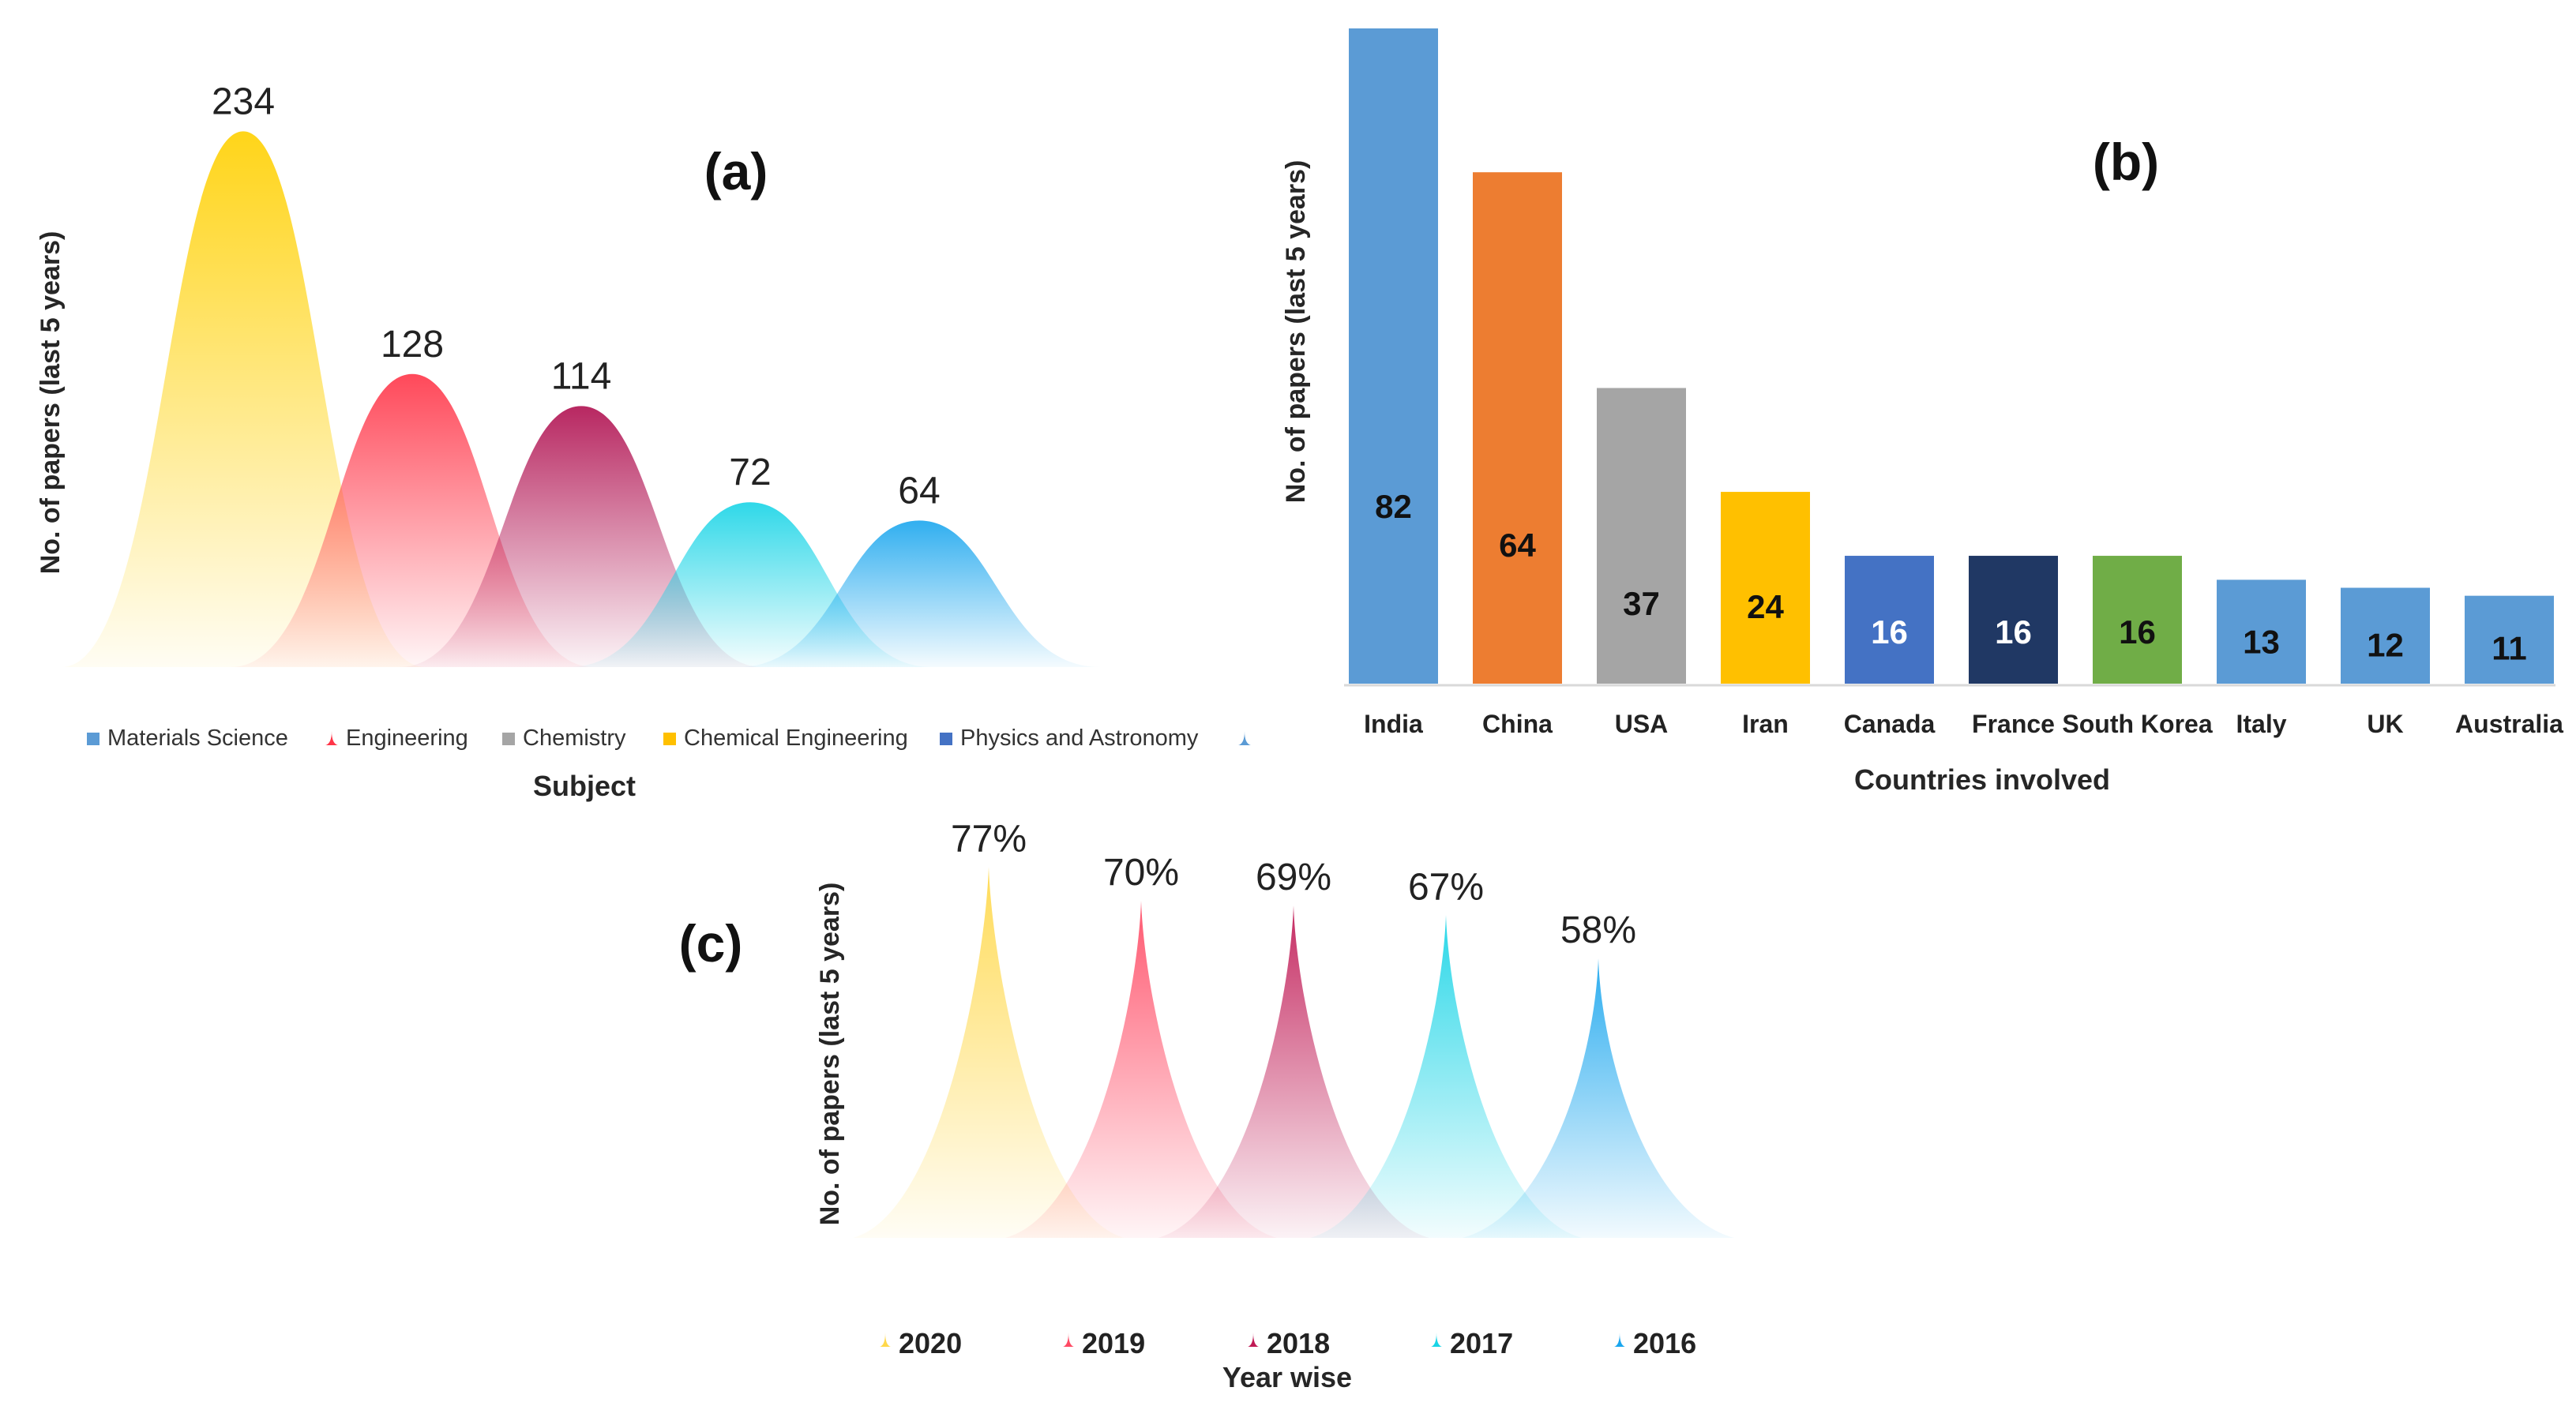 Image resolution: width=2576 pixels, height=1421 pixels. Describe the element at coordinates (1393, 724) in the screenshot. I see `bar-category-label: India` at that location.